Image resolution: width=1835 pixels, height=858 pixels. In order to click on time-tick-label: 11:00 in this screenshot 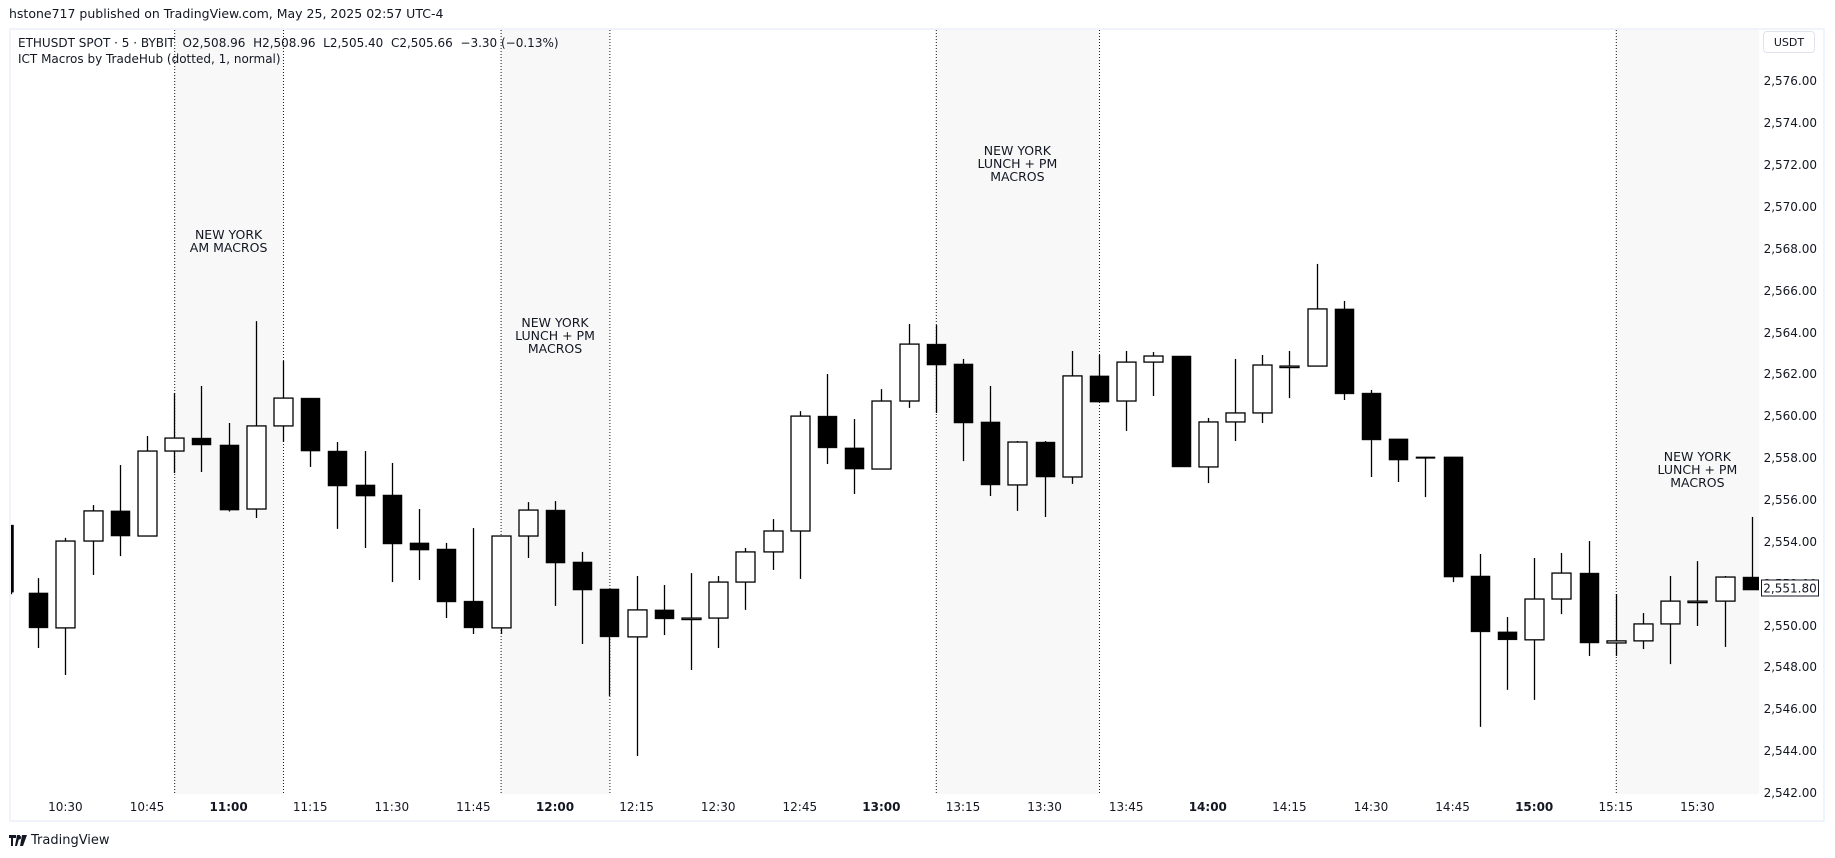, I will do `click(228, 807)`.